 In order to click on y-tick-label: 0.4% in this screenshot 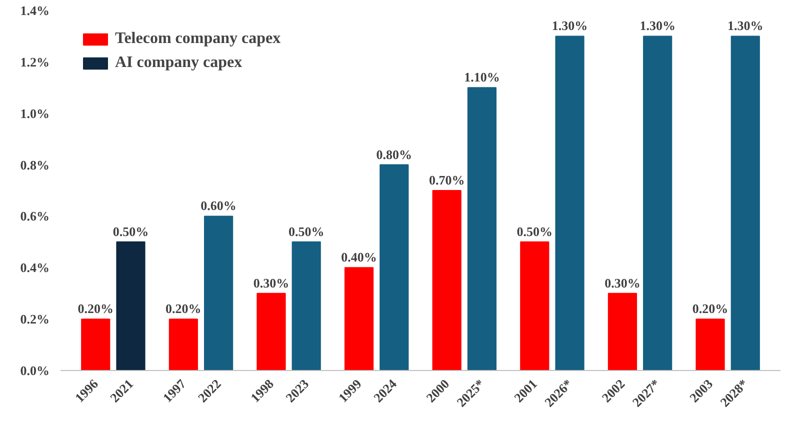, I will do `click(35, 268)`.